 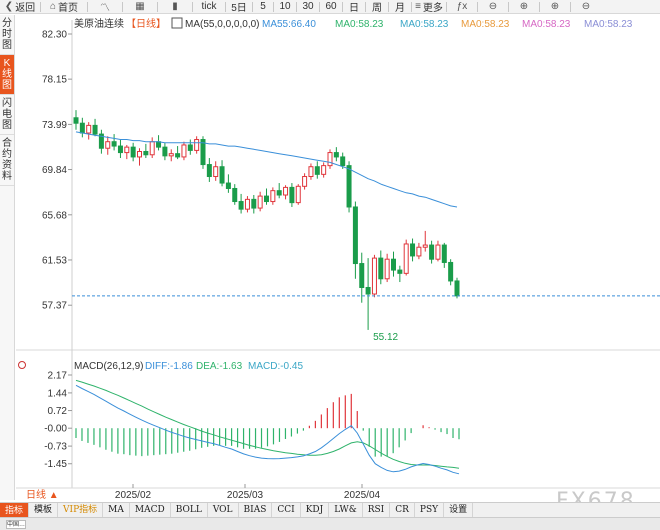 I want to click on toolbar-item-9: 30, so click(x=308, y=7).